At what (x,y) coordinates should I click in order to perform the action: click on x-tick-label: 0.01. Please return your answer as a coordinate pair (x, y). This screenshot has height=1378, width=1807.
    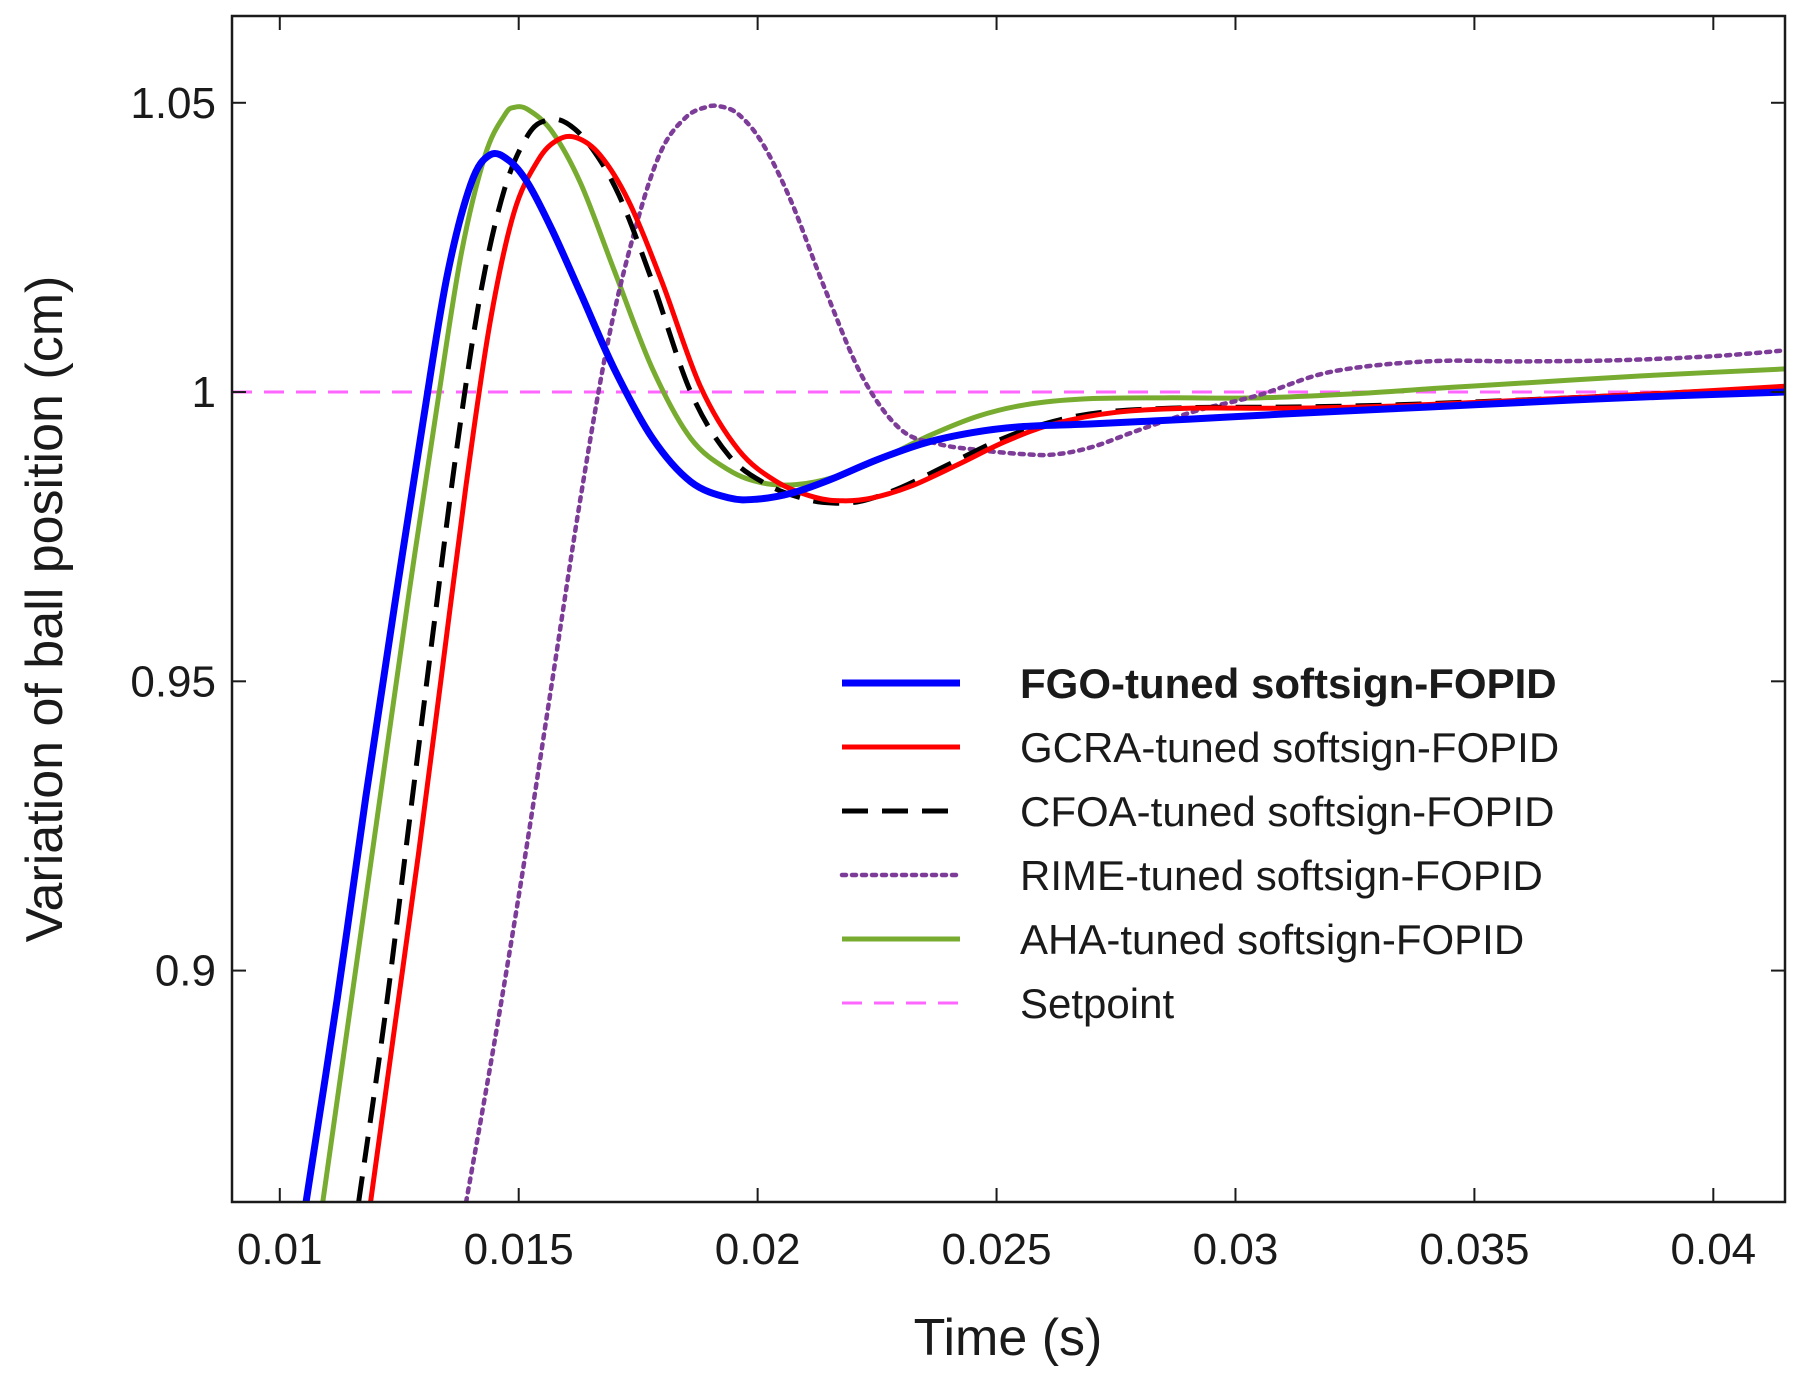
    Looking at the image, I should click on (280, 1249).